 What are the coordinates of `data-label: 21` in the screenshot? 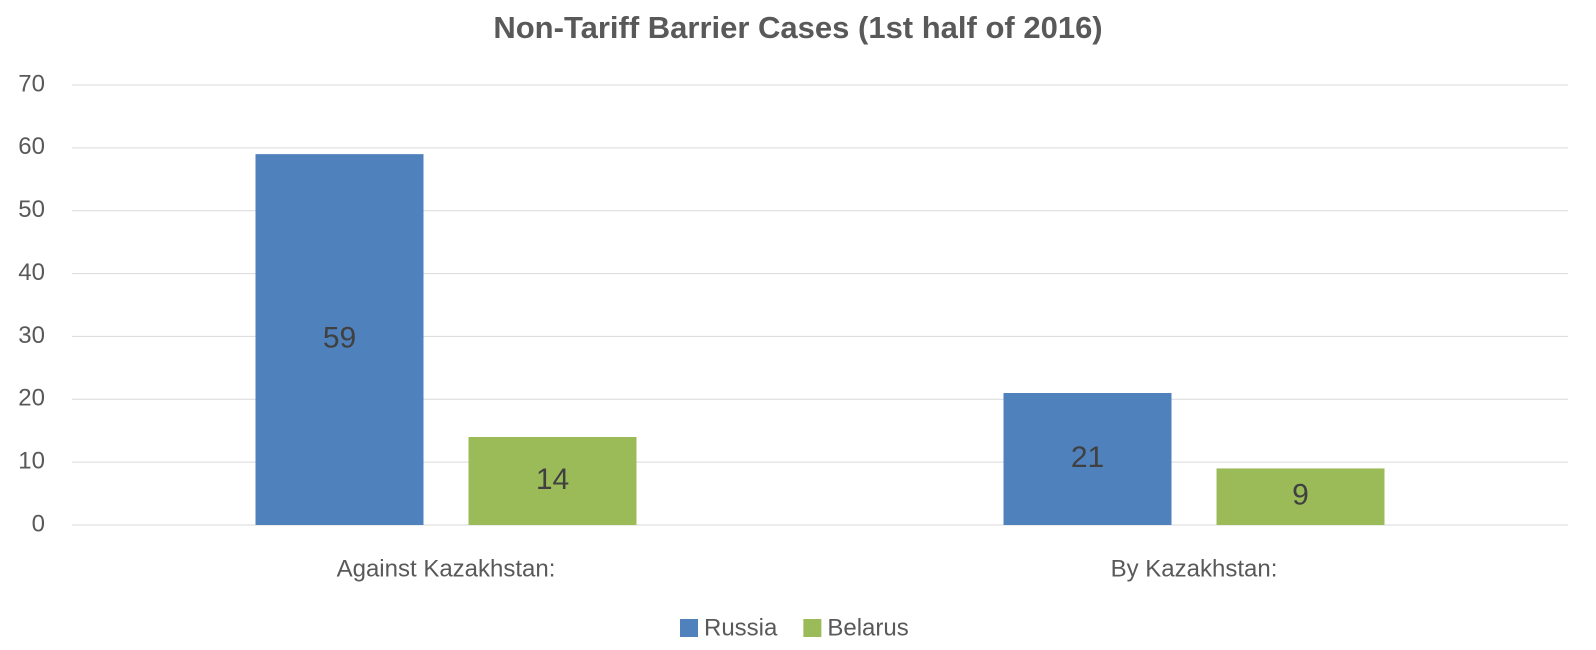 It's located at (1087, 457).